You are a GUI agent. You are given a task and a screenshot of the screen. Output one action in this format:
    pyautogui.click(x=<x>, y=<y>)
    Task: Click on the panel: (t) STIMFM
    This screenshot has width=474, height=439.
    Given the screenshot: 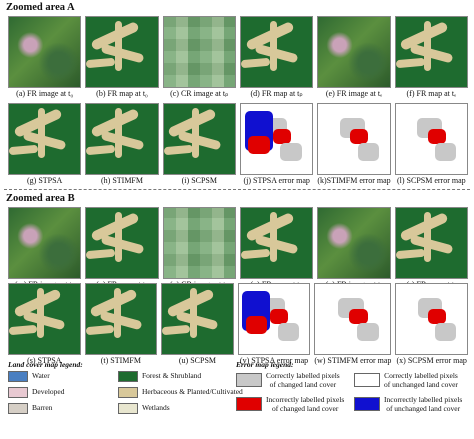 What is the action you would take?
    pyautogui.click(x=121, y=325)
    